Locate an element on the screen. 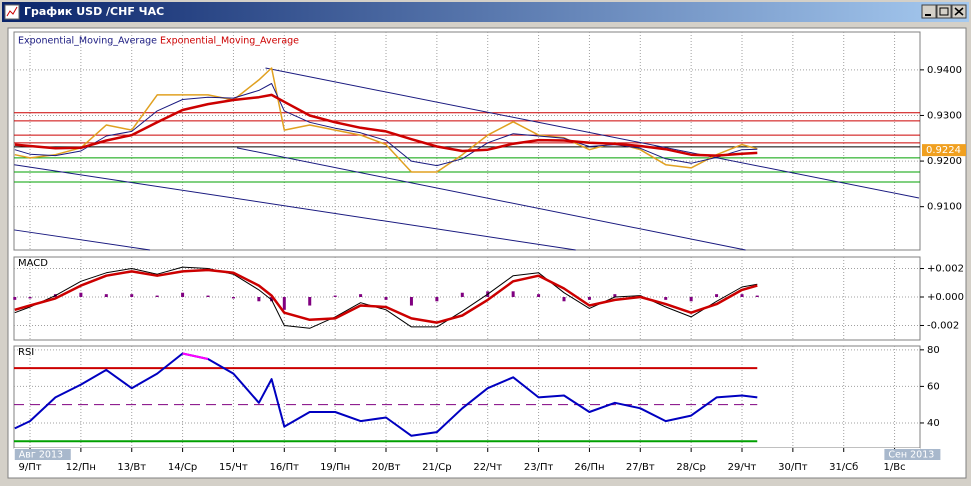 The width and height of the screenshot is (971, 486). y-tick-label: +0.000 is located at coordinates (945, 297).